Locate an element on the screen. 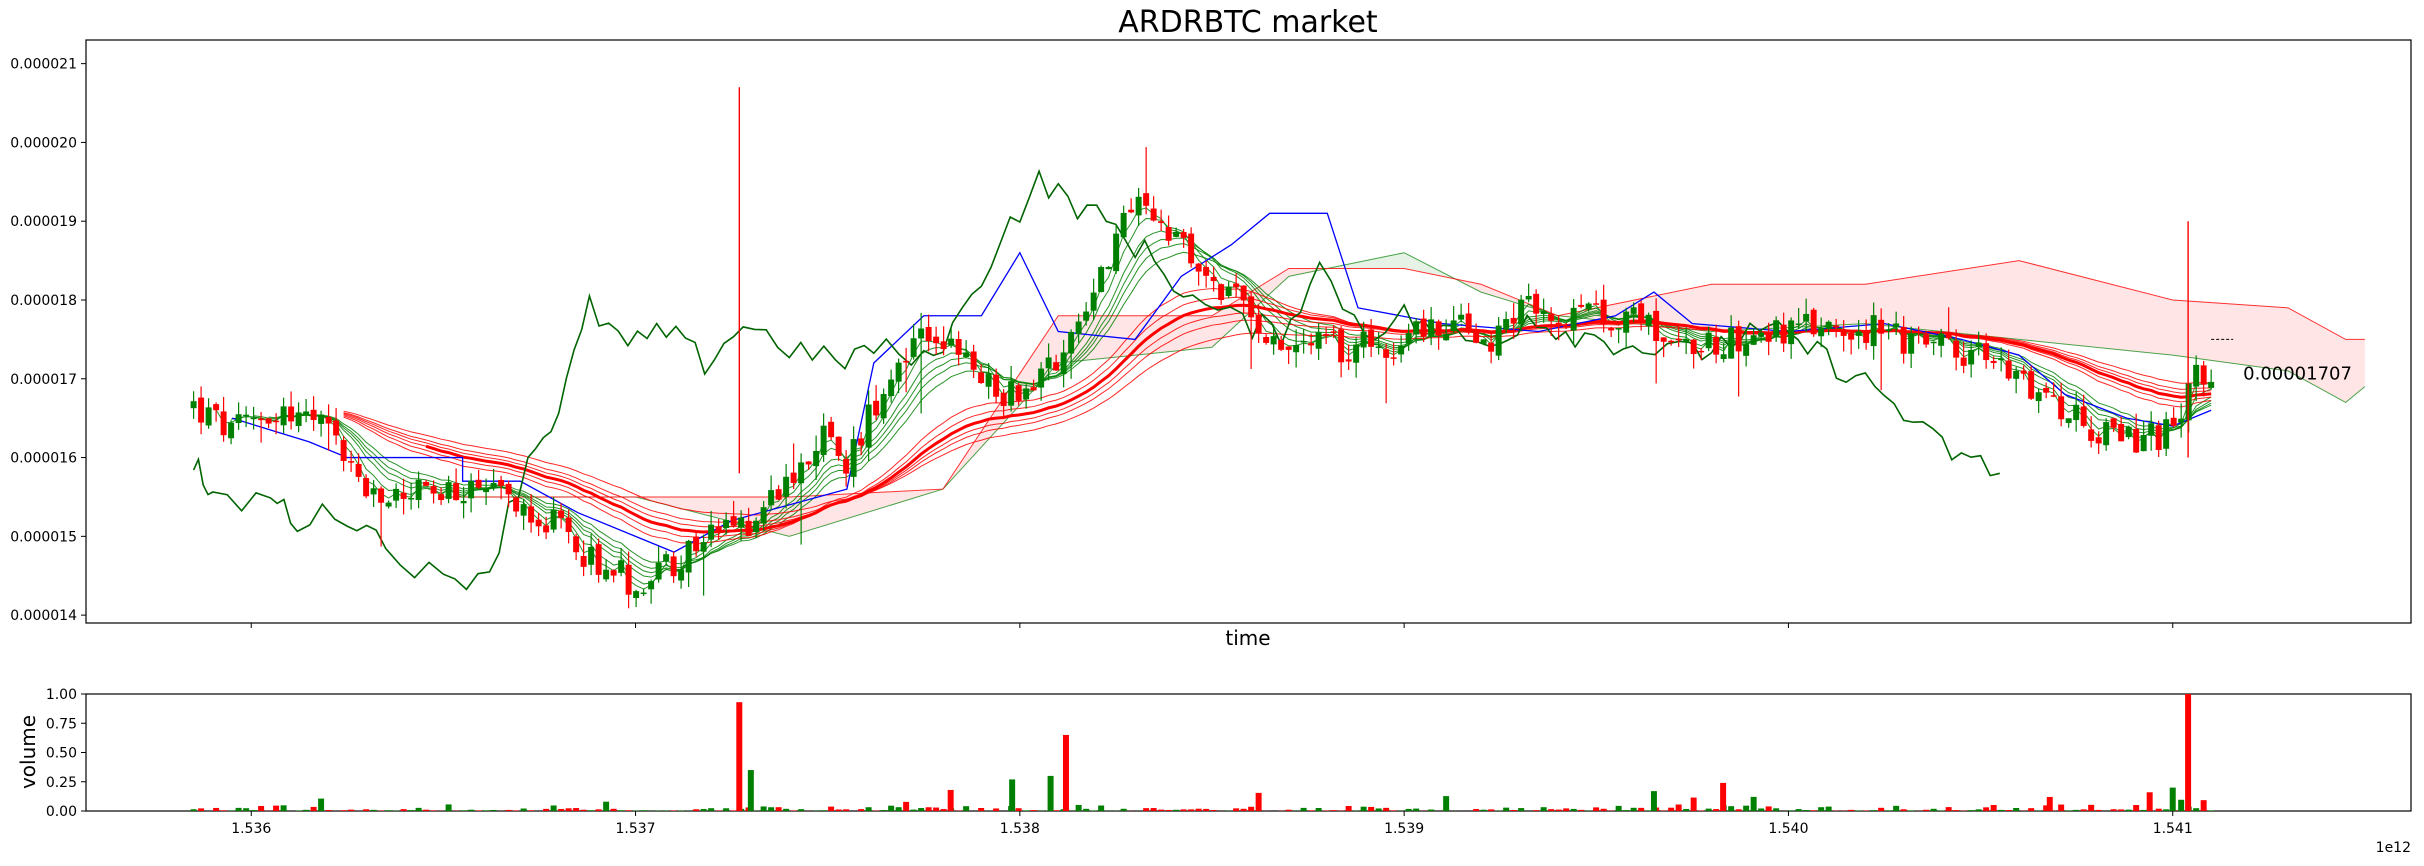 The height and width of the screenshot is (866, 2424). volume-y-label: volume is located at coordinates (28, 752).